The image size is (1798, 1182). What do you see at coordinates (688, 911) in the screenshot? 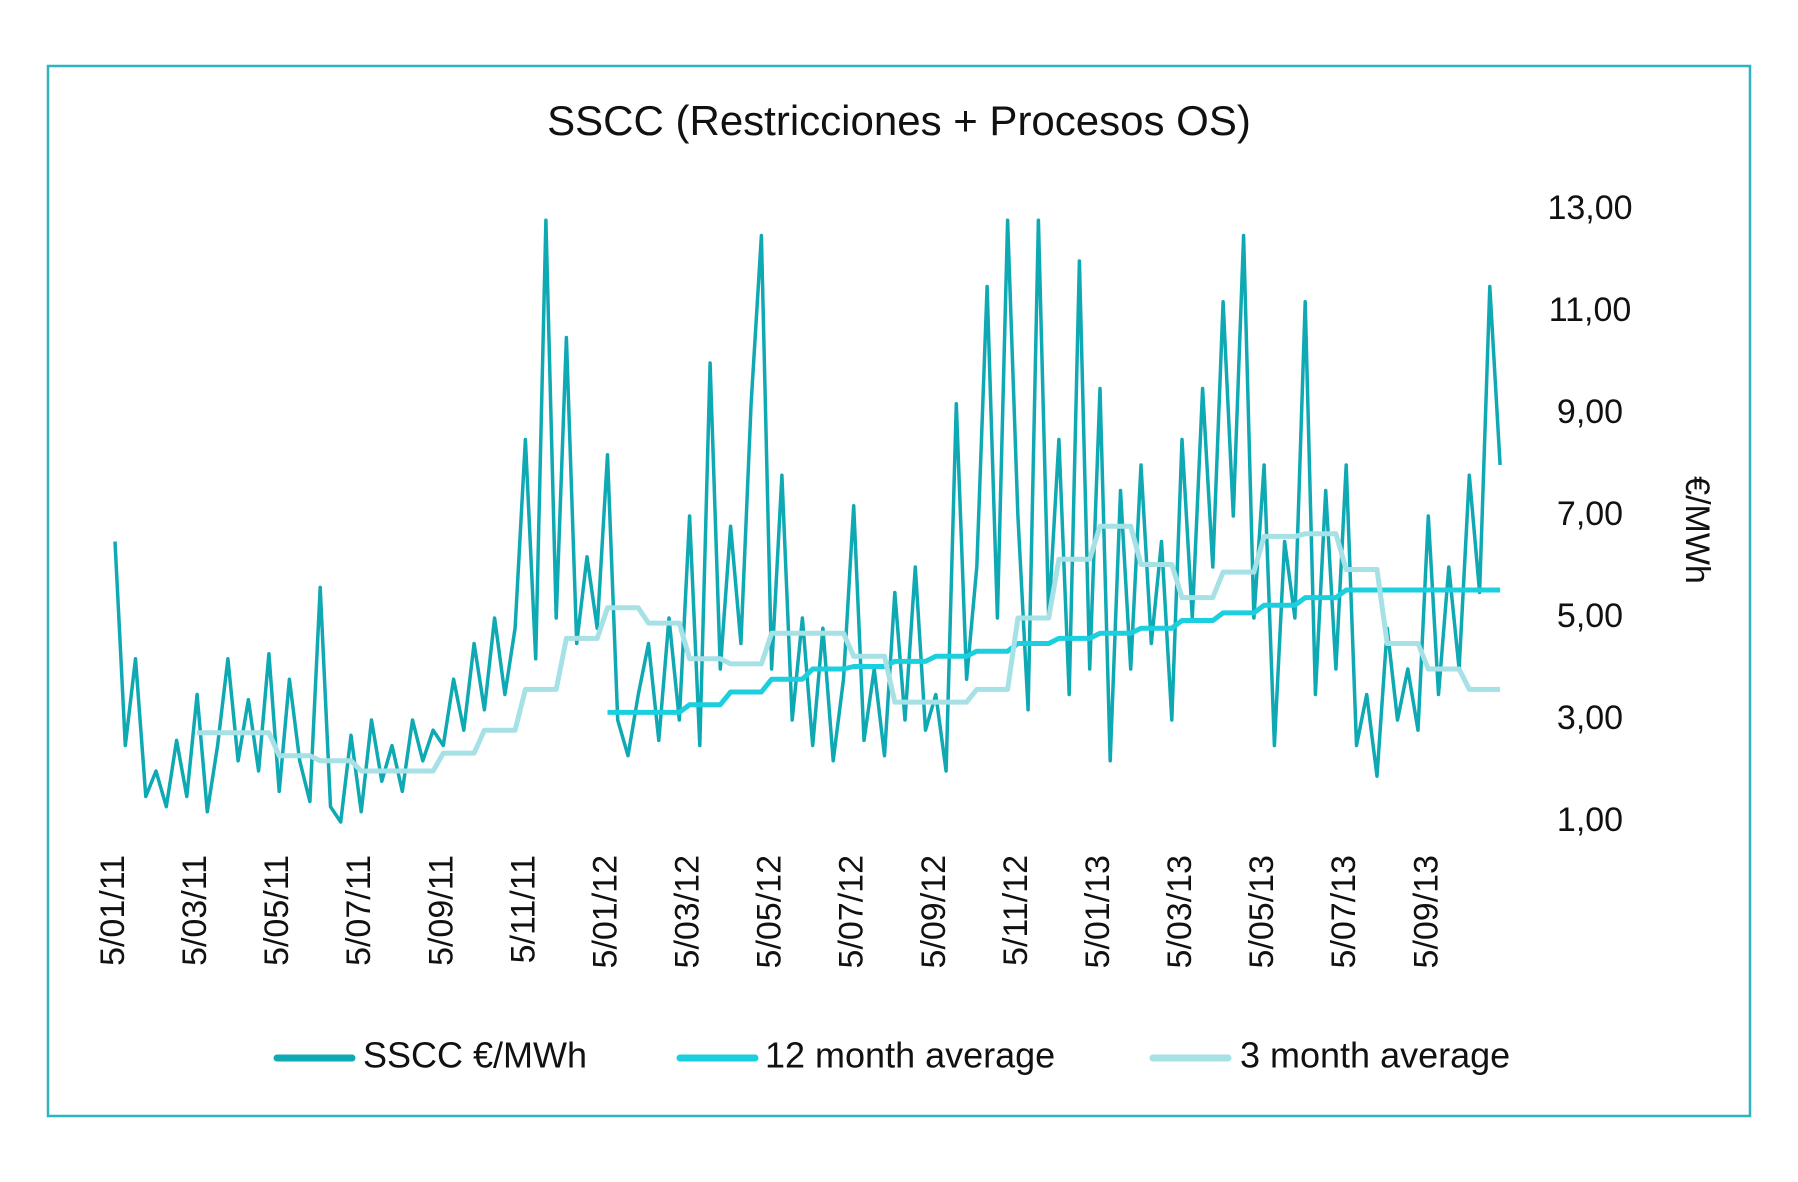
I see `x-tick-label: 5/03/12` at bounding box center [688, 911].